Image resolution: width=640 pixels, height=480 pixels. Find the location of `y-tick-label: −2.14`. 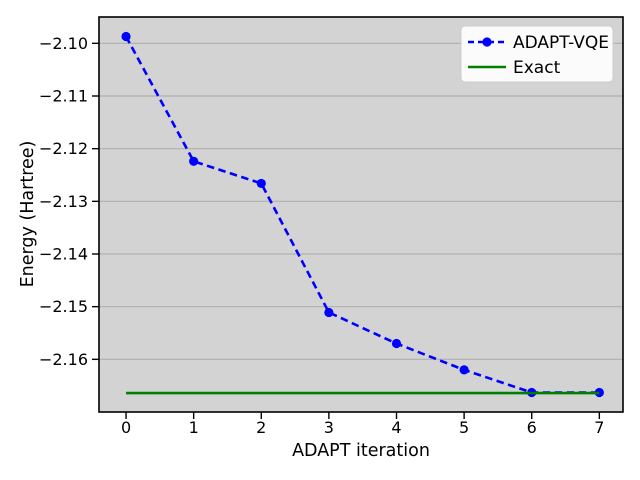

y-tick-label: −2.14 is located at coordinates (63, 254).